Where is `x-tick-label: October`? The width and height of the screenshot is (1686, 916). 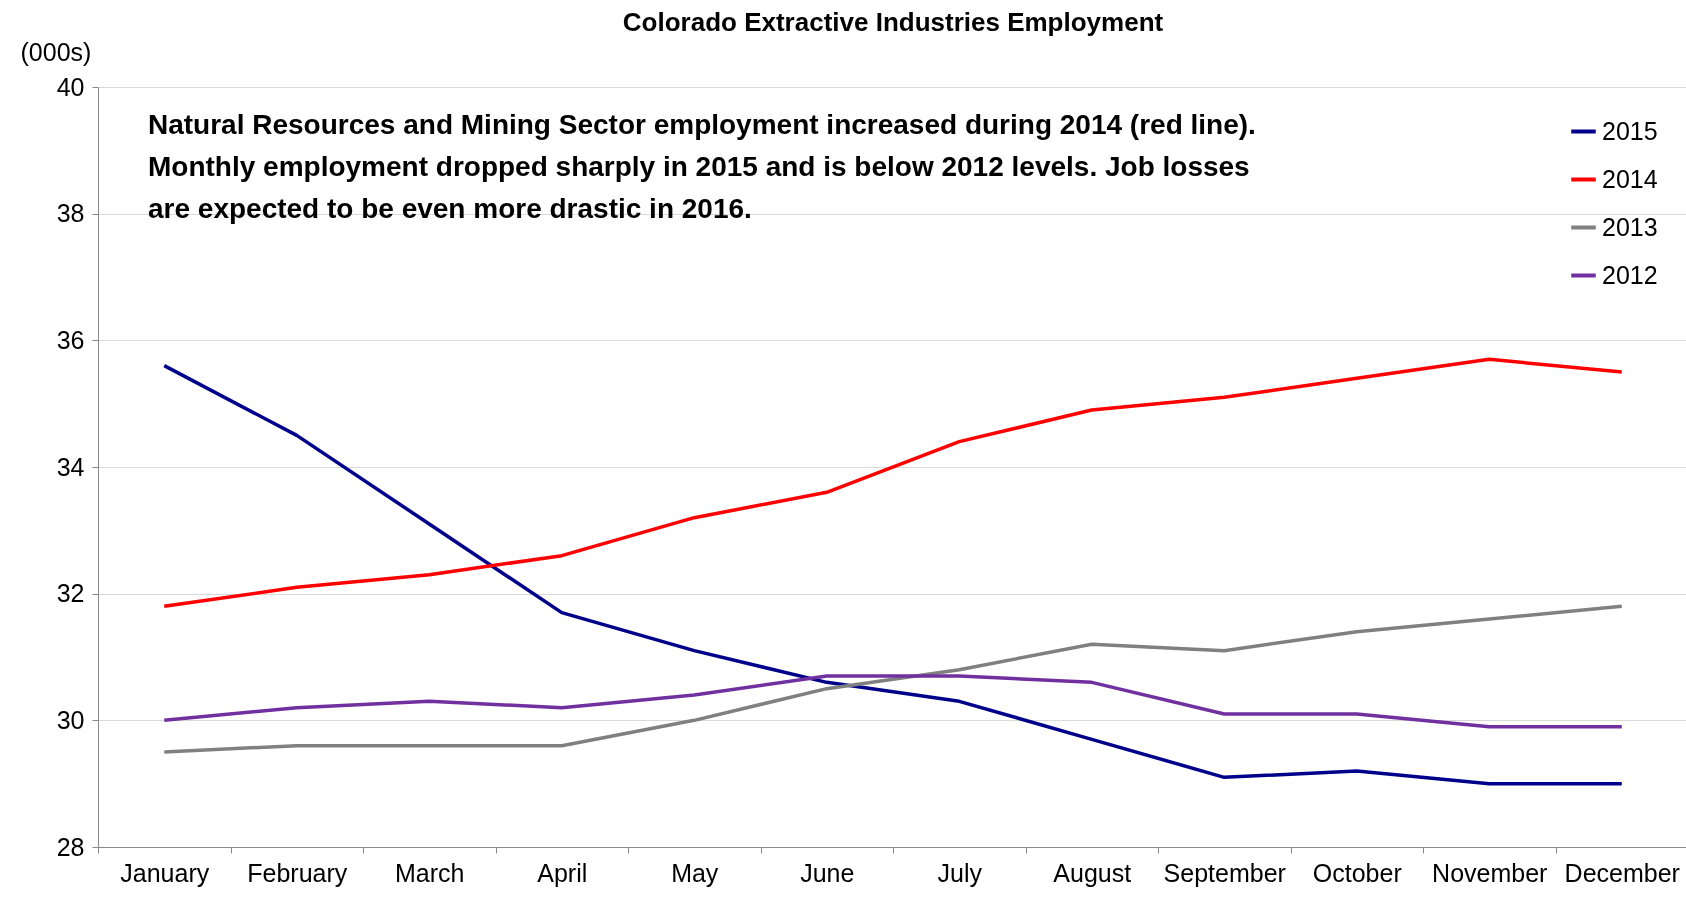
x-tick-label: October is located at coordinates (1357, 872).